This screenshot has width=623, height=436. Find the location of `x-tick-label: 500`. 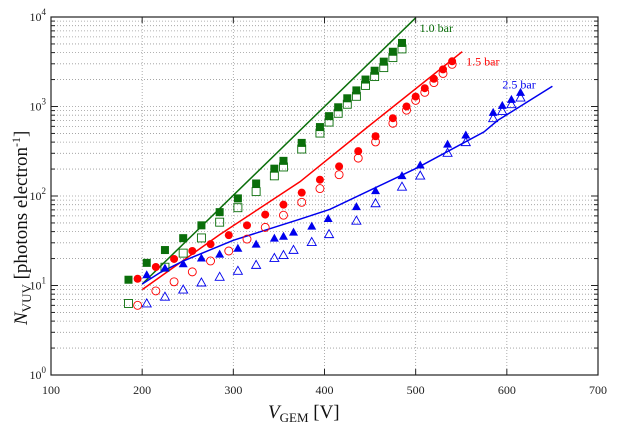

x-tick-label: 500 is located at coordinates (416, 390).